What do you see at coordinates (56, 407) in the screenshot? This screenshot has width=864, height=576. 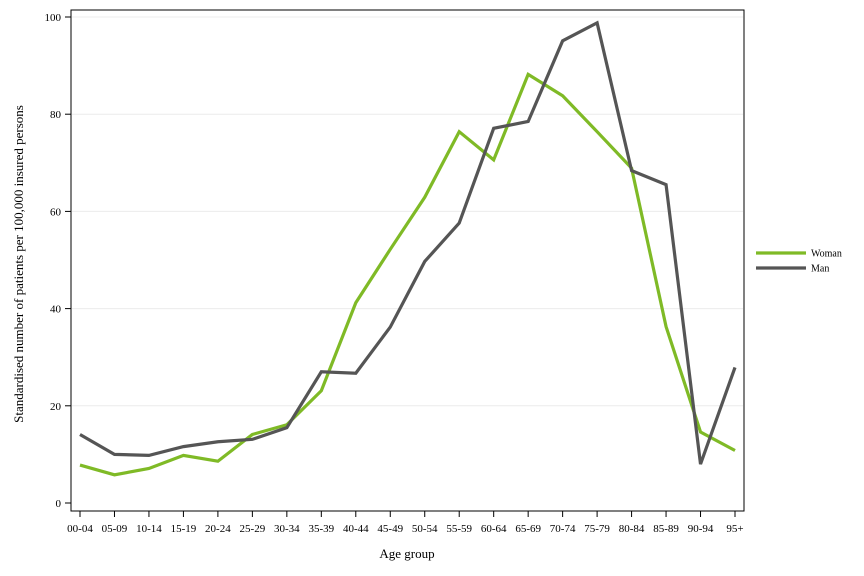 I see `y-tick-label: 20` at bounding box center [56, 407].